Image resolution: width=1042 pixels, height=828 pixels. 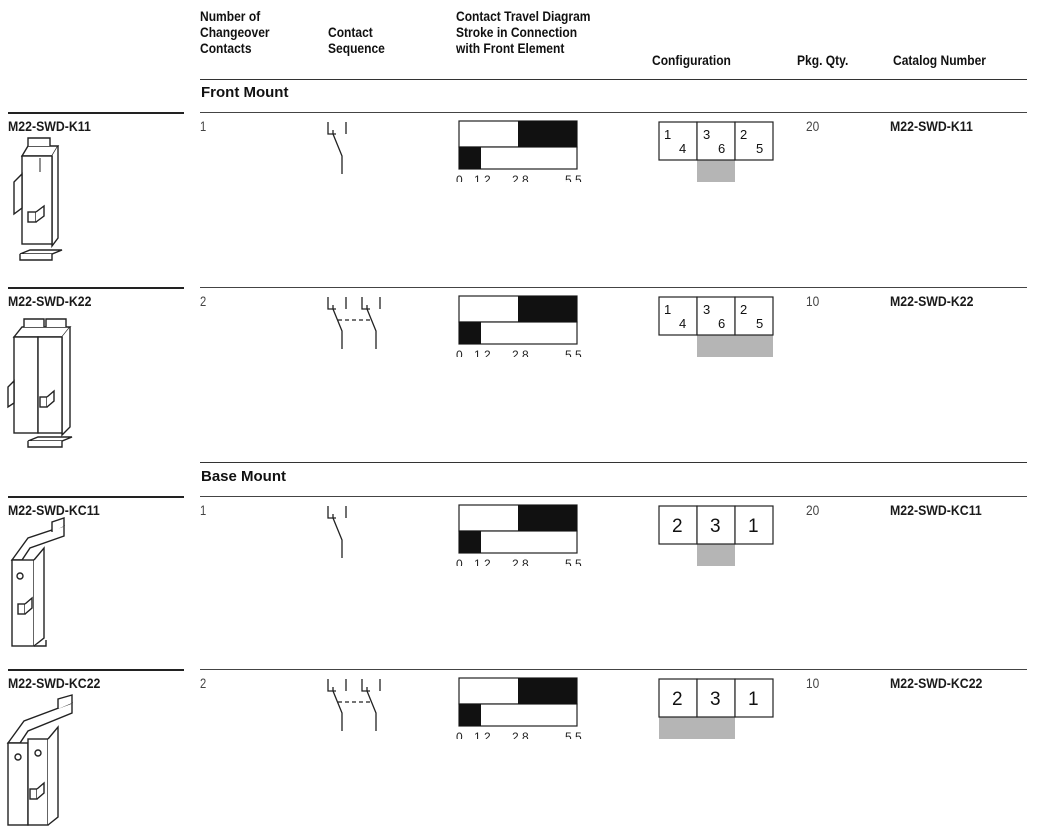 What do you see at coordinates (356, 48) in the screenshot?
I see `header-sequence-line2: Sequence` at bounding box center [356, 48].